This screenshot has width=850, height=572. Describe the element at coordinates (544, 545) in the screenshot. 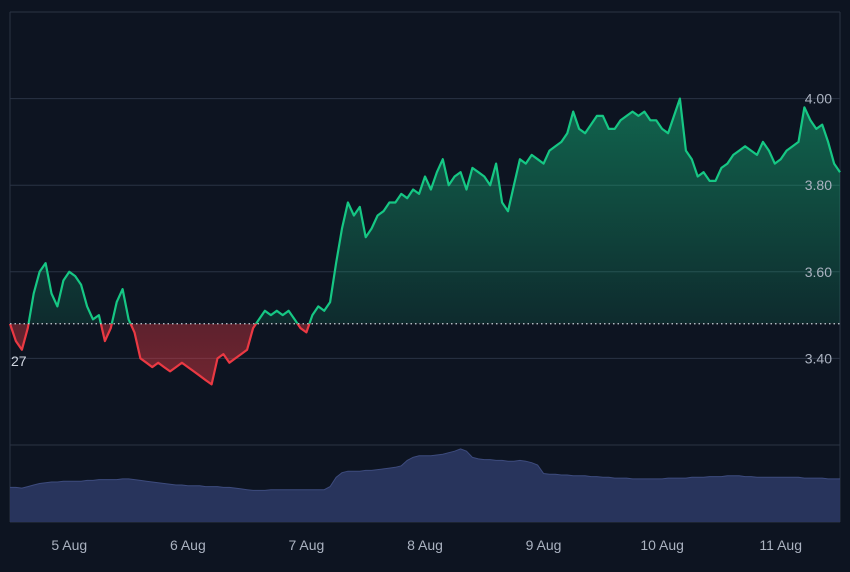

I see `x-tick-label: 9 Aug` at that location.